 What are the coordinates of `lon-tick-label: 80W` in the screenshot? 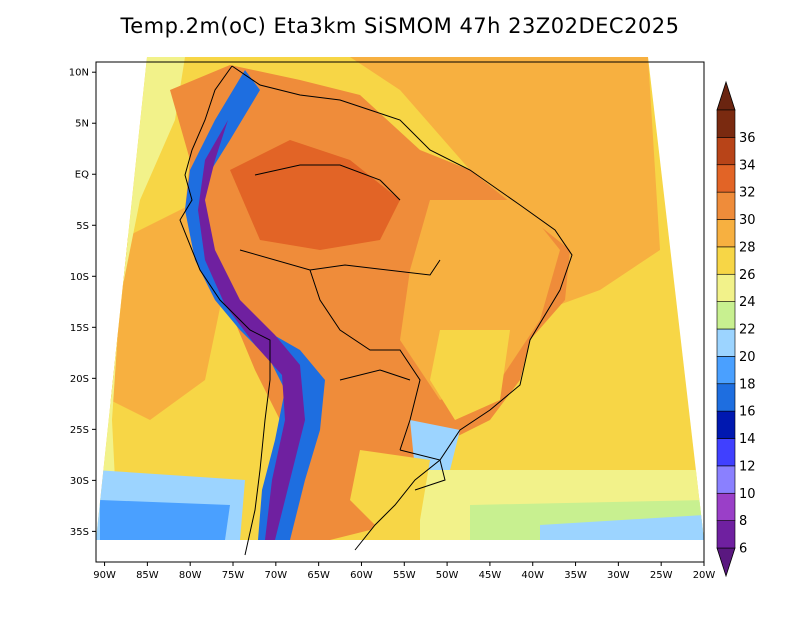 It's located at (190, 575).